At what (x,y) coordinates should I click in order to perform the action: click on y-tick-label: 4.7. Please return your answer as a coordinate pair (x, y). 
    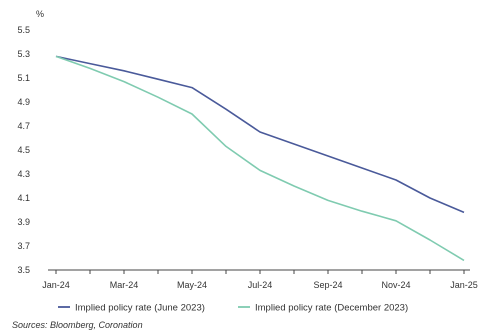
    Looking at the image, I should click on (23, 126).